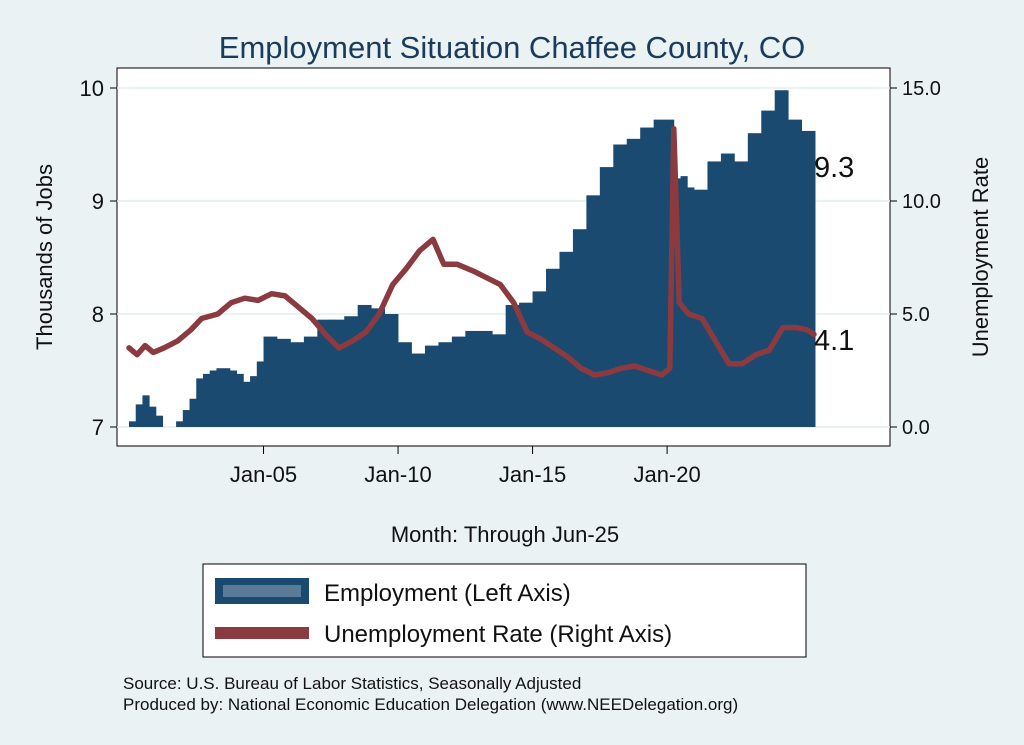  Describe the element at coordinates (834, 341) in the screenshot. I see `unemployment-end-label: 4.1` at that location.